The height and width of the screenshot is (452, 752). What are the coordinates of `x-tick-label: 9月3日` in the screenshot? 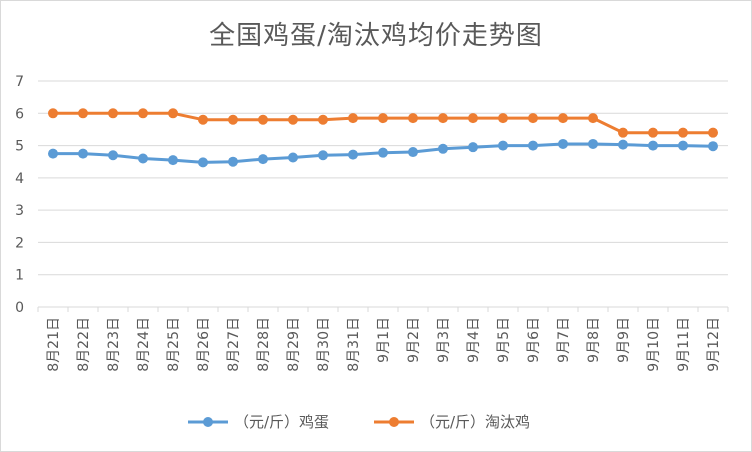 It's located at (444, 340).